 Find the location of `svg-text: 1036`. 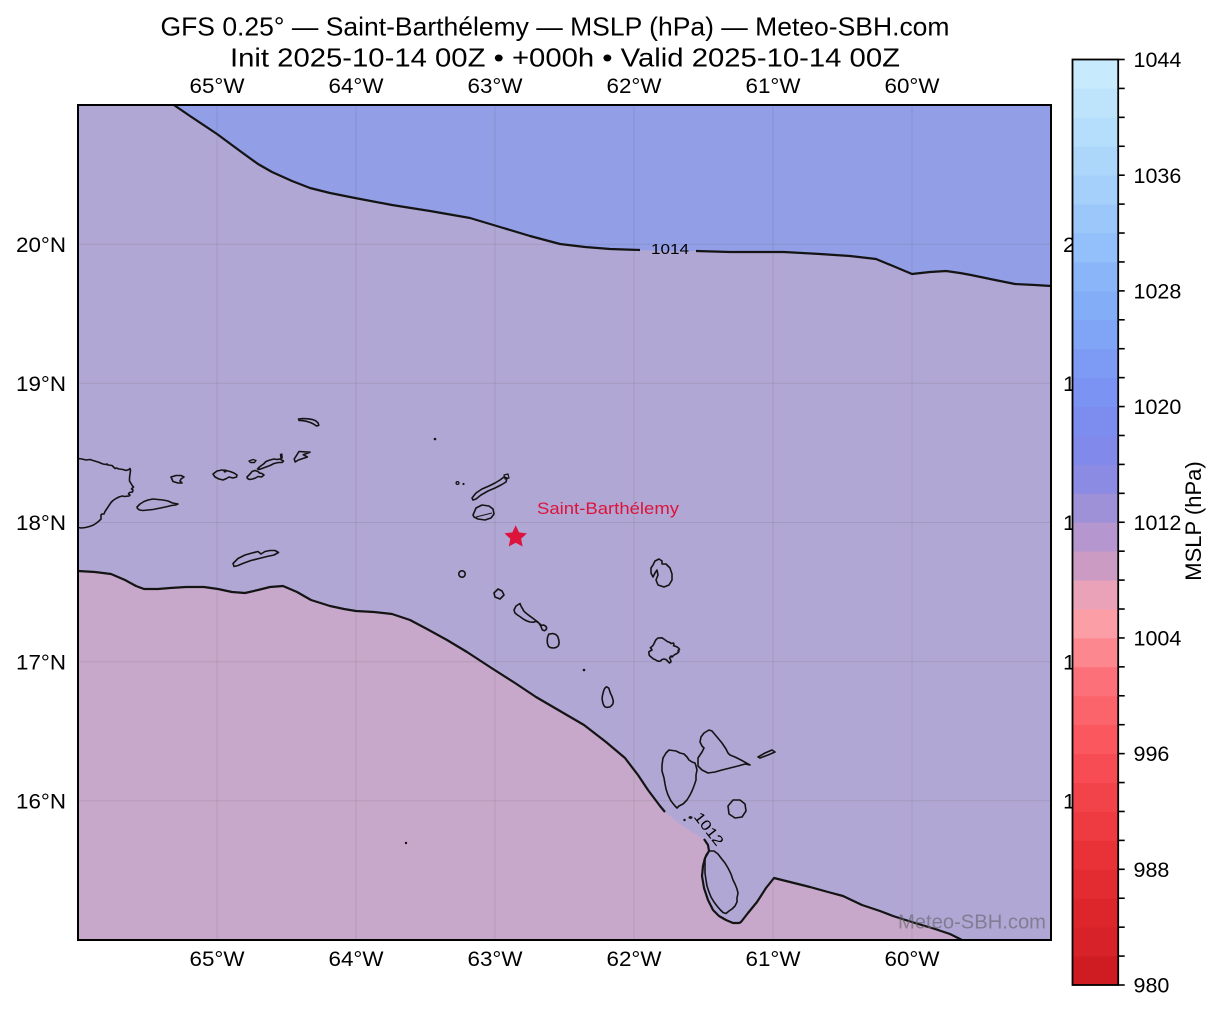

svg-text: 1036 is located at coordinates (1158, 176).